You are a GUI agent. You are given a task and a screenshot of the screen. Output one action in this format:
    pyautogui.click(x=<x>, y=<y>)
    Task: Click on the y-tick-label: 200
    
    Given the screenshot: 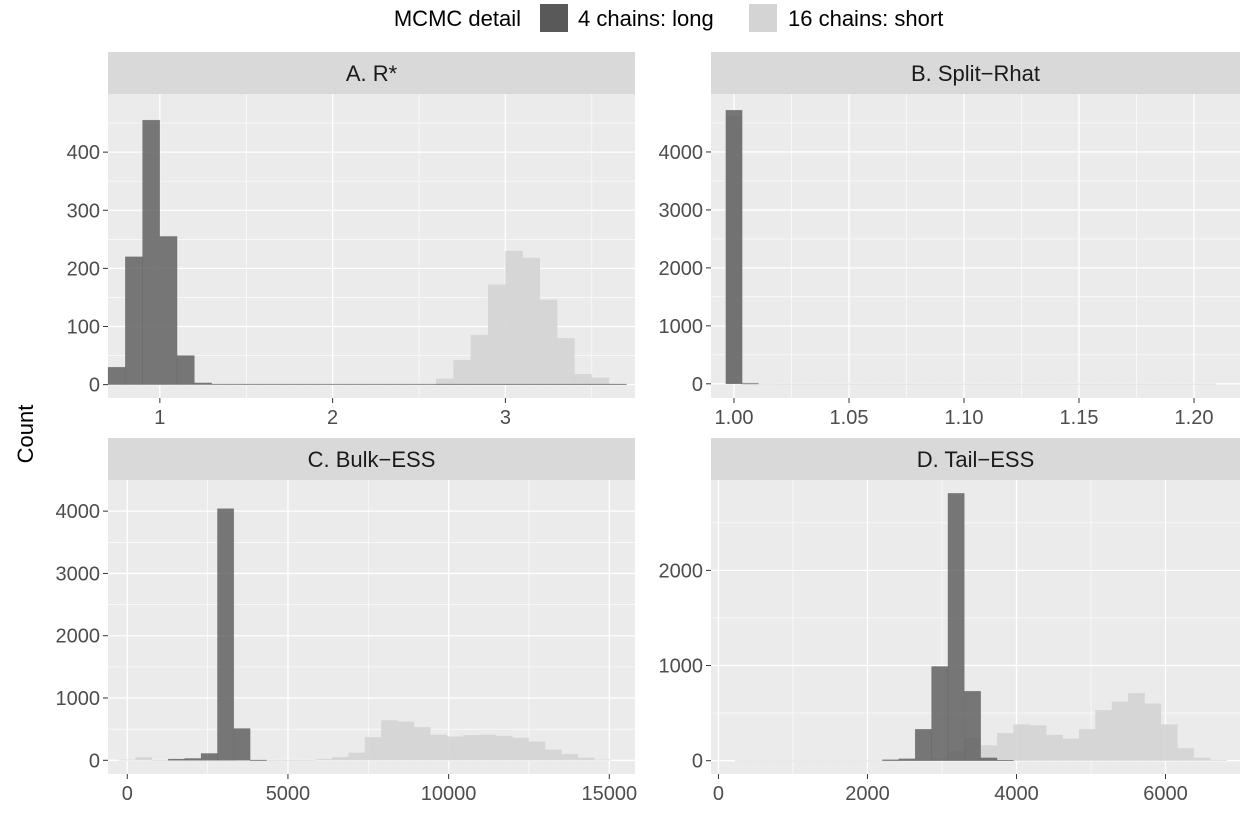 What is the action you would take?
    pyautogui.click(x=83, y=269)
    